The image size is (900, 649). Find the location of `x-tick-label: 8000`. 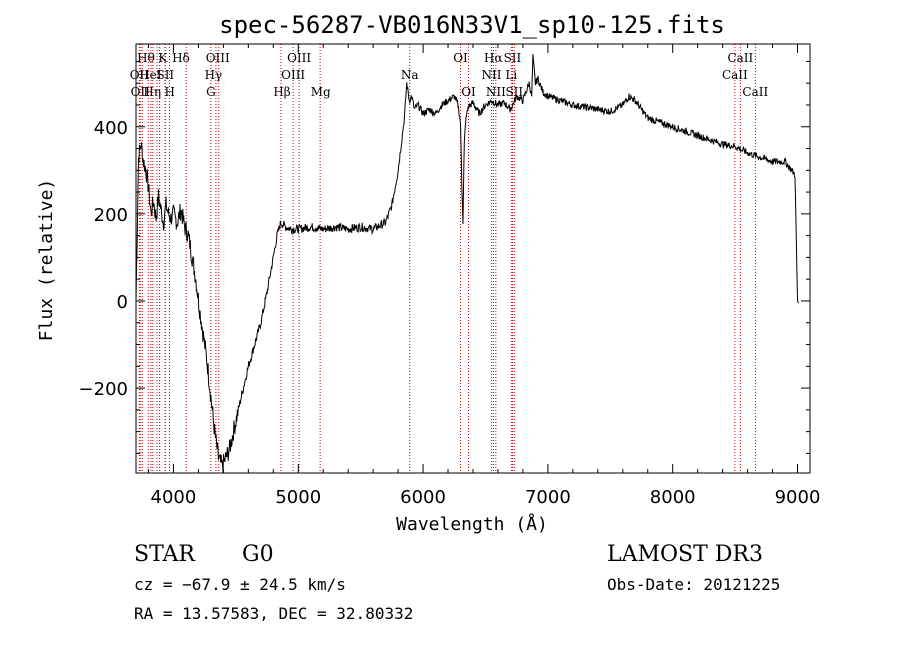

x-tick-label: 8000 is located at coordinates (673, 497).